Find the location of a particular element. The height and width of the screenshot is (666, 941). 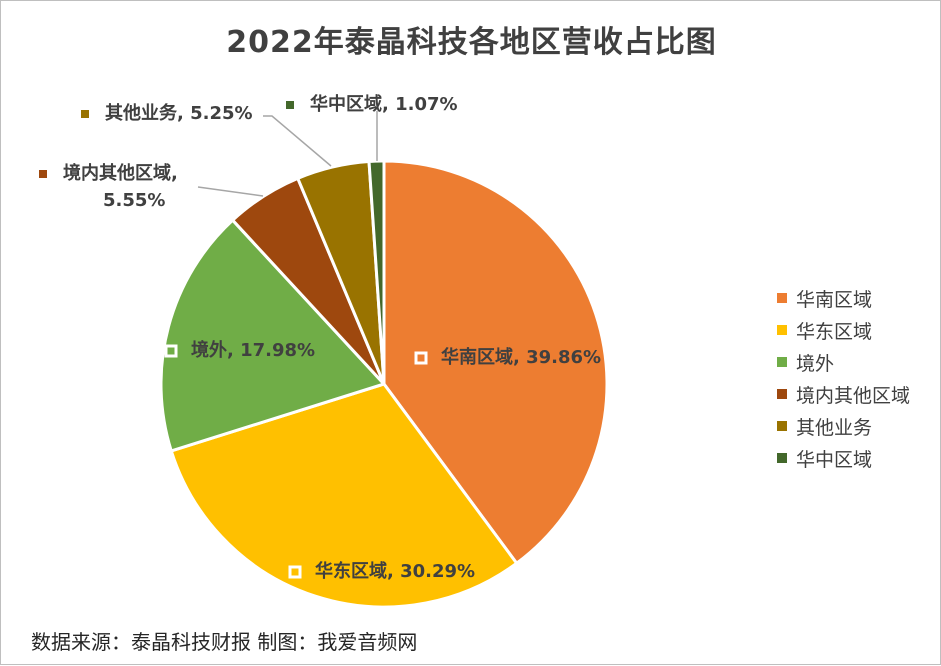

pie-slice-overseas is located at coordinates (272, 335).